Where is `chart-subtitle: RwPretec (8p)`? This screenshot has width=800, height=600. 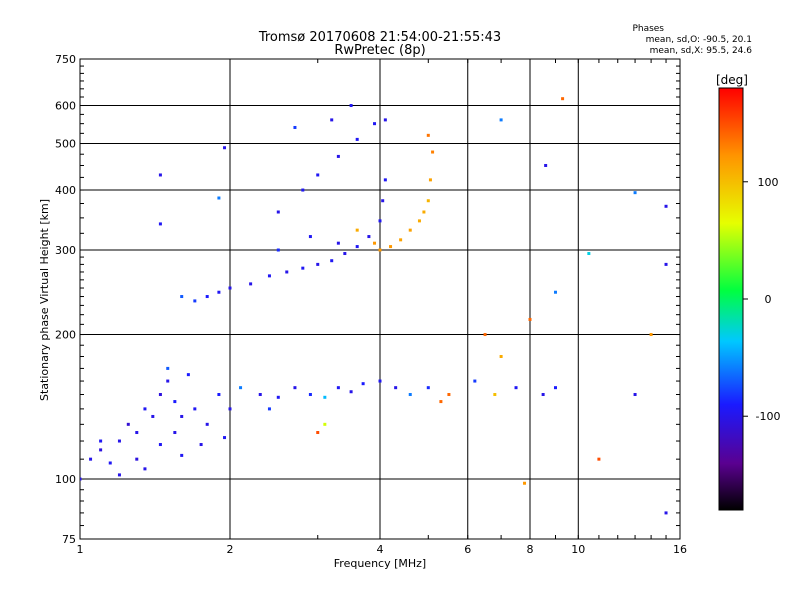
chart-subtitle: RwPretec (8p) is located at coordinates (379, 50).